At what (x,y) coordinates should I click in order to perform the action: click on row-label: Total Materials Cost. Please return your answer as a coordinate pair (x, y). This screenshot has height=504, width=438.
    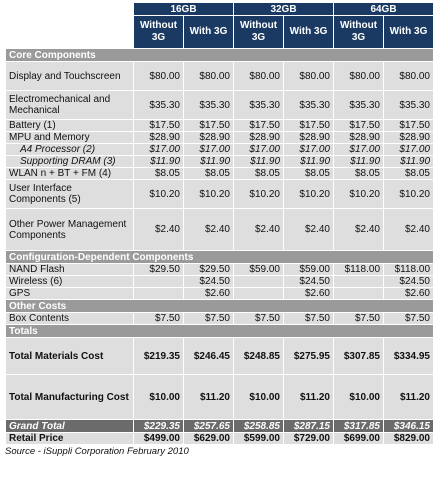
    Looking at the image, I should click on (69, 356).